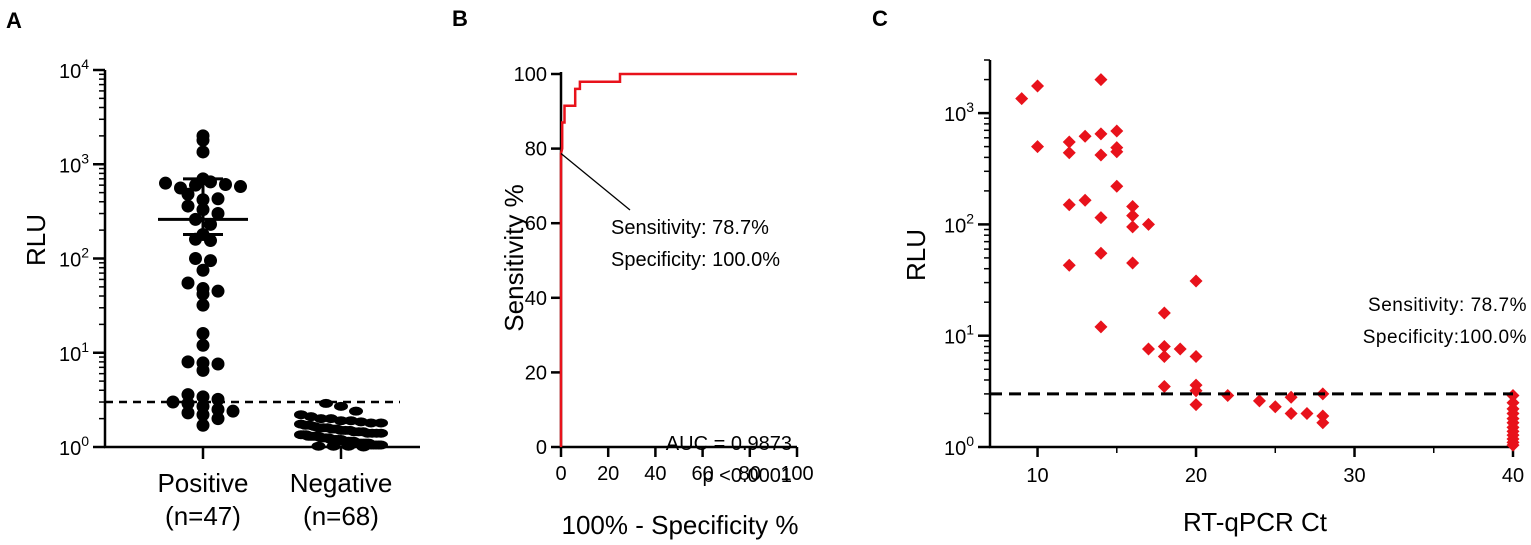  Describe the element at coordinates (36, 240) in the screenshot. I see `panel-a-y-axis-title: RLU` at that location.